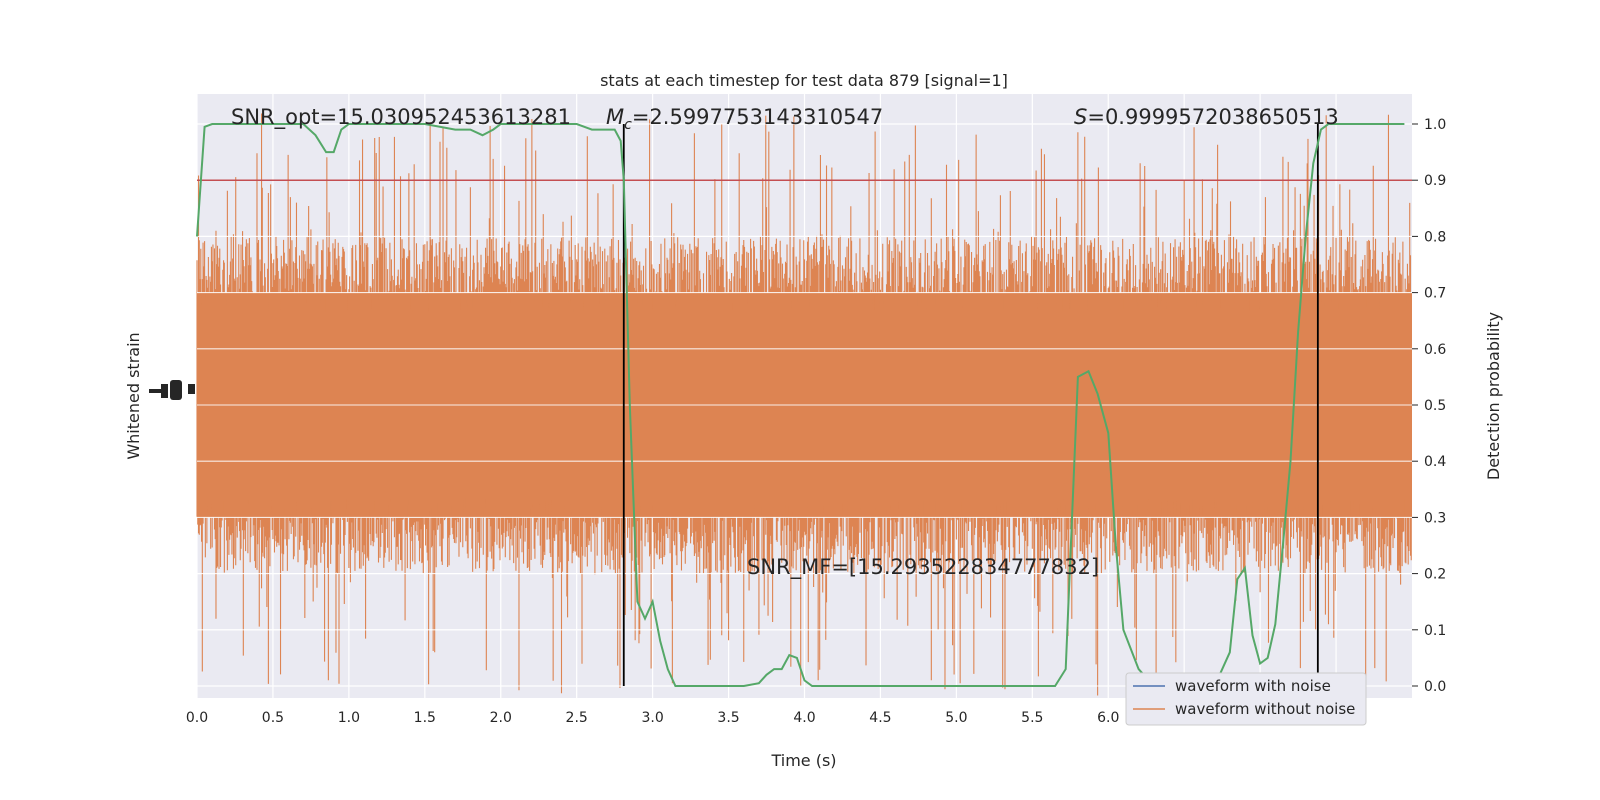 This screenshot has width=1600, height=800. What do you see at coordinates (1265, 709) in the screenshot?
I see `legend-label-without-noise: waveform without noise` at bounding box center [1265, 709].